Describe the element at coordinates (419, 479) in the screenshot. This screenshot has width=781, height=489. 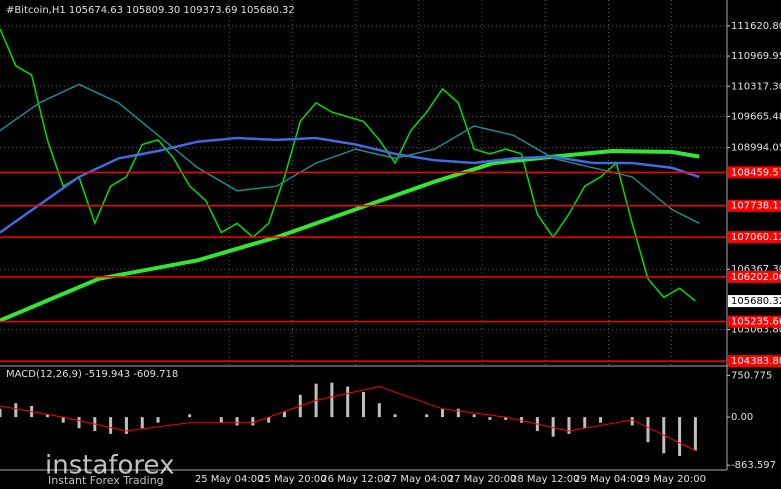
I see `x-tick-label: 27 May 04:00` at that location.